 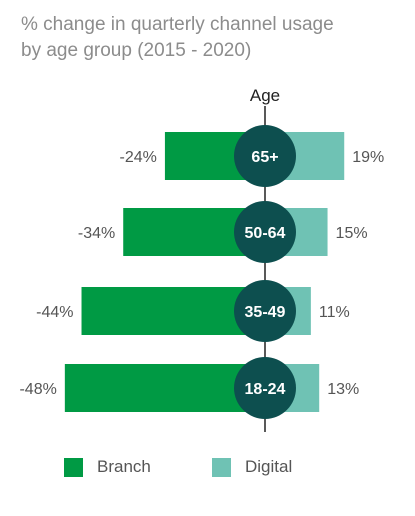 What do you see at coordinates (352, 233) in the screenshot?
I see `data-label-digital-50-64: 15%` at bounding box center [352, 233].